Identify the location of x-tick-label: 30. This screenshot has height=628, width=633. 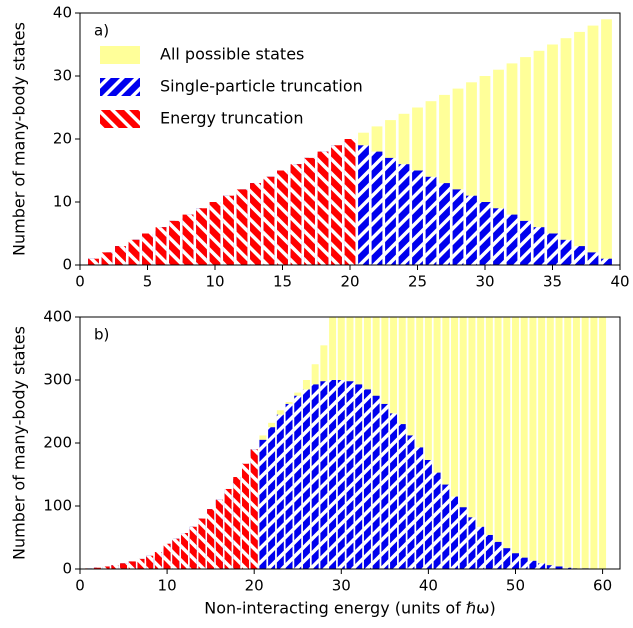
(341, 586).